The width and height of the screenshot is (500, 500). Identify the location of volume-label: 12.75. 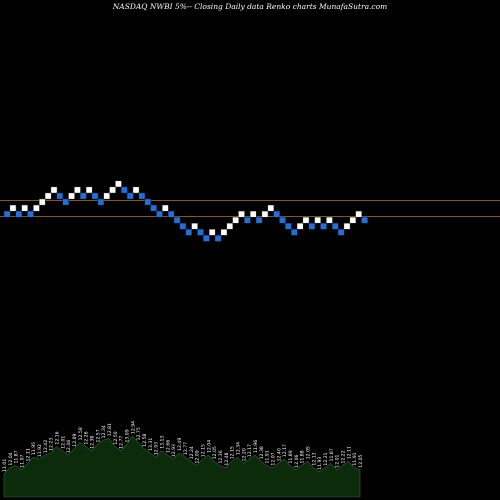
(139, 433).